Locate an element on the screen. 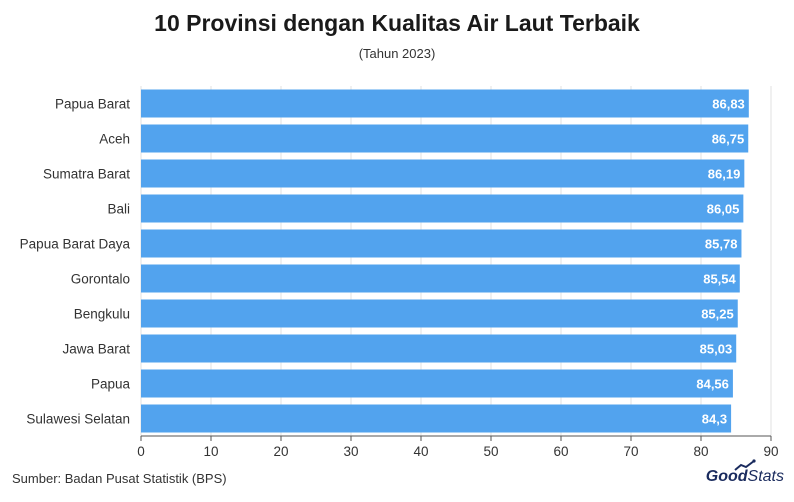  value-label-7: 85,03 is located at coordinates (716, 349).